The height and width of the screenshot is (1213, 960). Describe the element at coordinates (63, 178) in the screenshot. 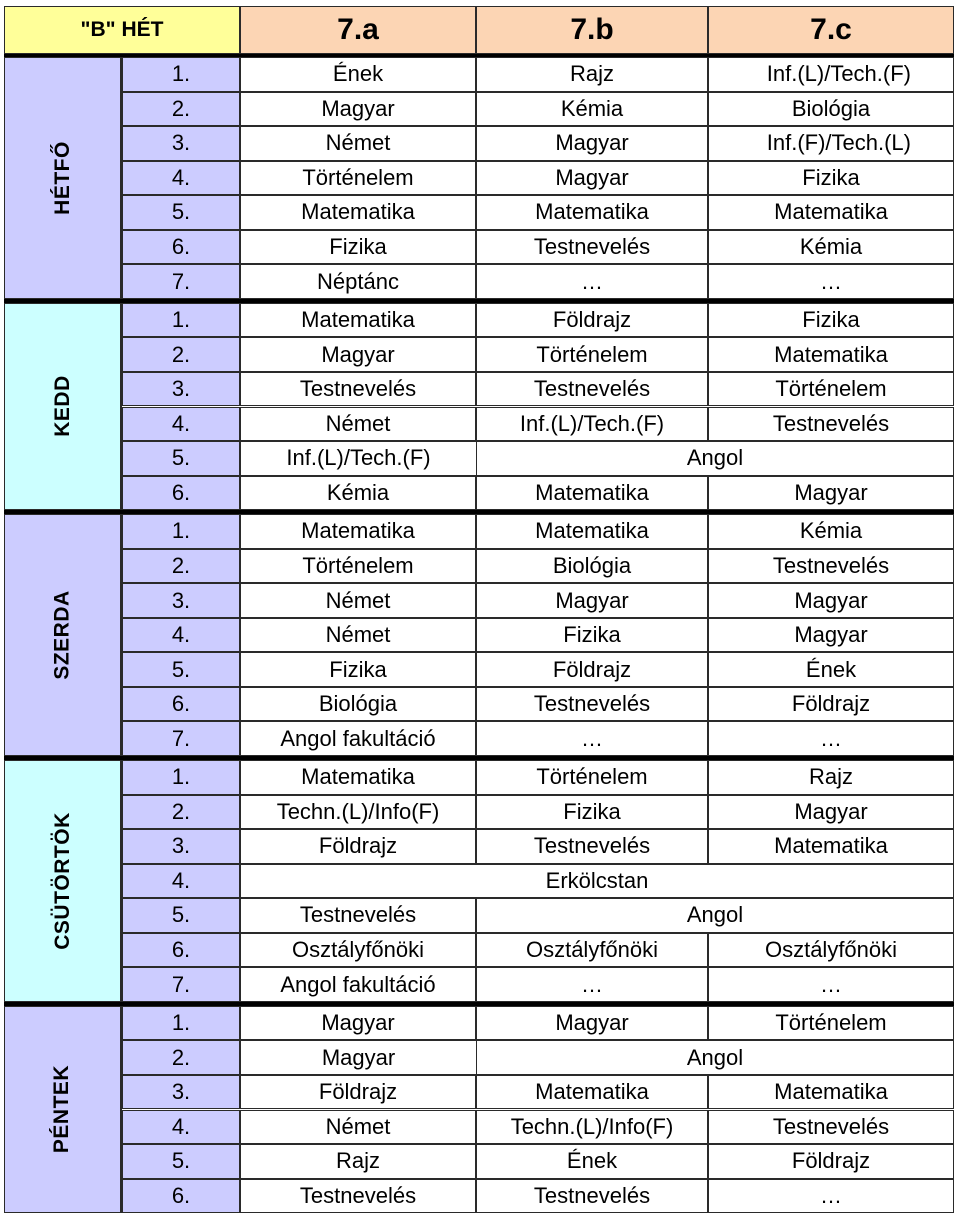

I see `day-label: HÉTFŐ` at that location.